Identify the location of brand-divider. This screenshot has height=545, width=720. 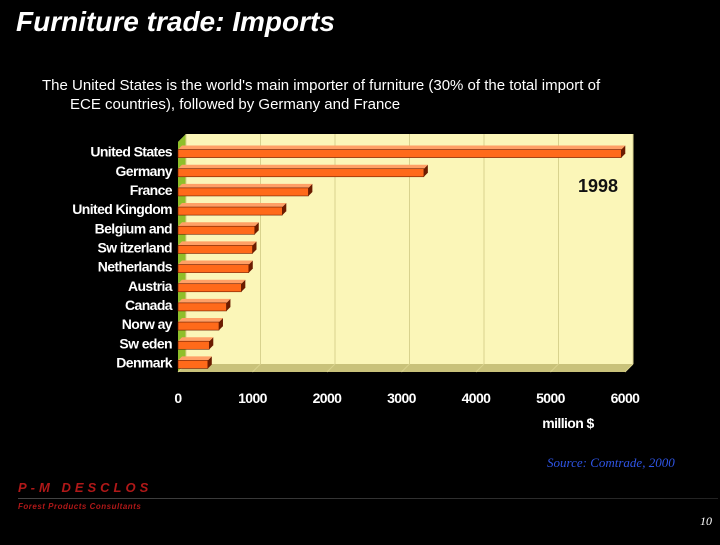
(368, 498).